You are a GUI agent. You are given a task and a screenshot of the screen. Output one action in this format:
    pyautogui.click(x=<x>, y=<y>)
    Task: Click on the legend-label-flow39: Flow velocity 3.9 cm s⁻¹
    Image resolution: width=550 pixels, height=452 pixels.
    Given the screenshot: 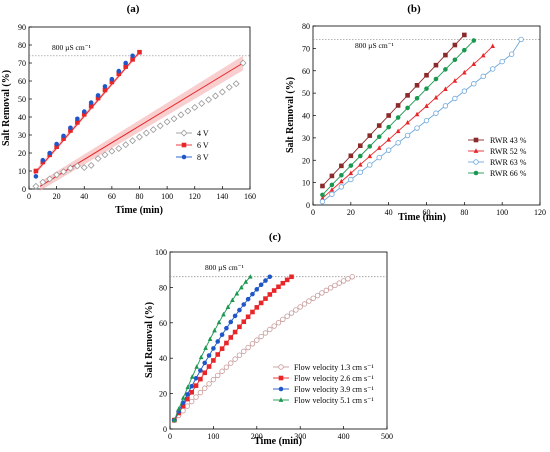 What is the action you would take?
    pyautogui.click(x=334, y=389)
    